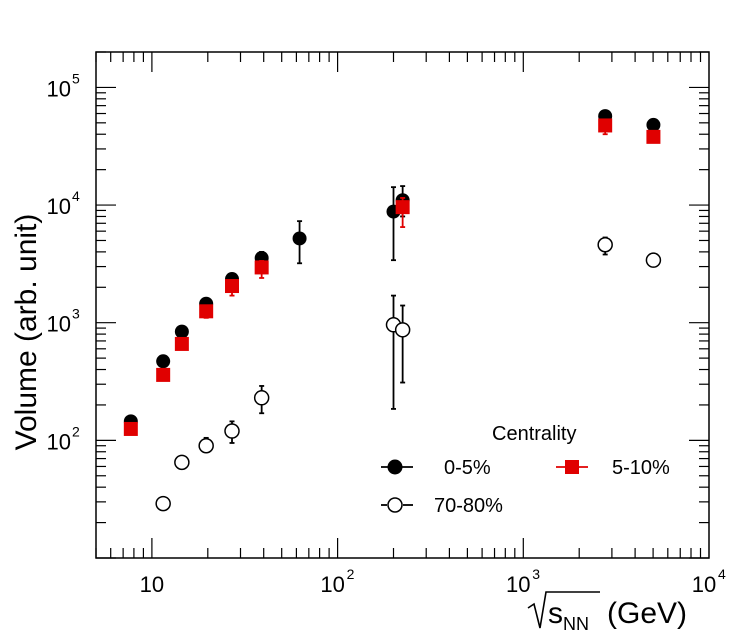  What do you see at coordinates (351, 574) in the screenshot?
I see `x-tick-label-exponent: 2` at bounding box center [351, 574].